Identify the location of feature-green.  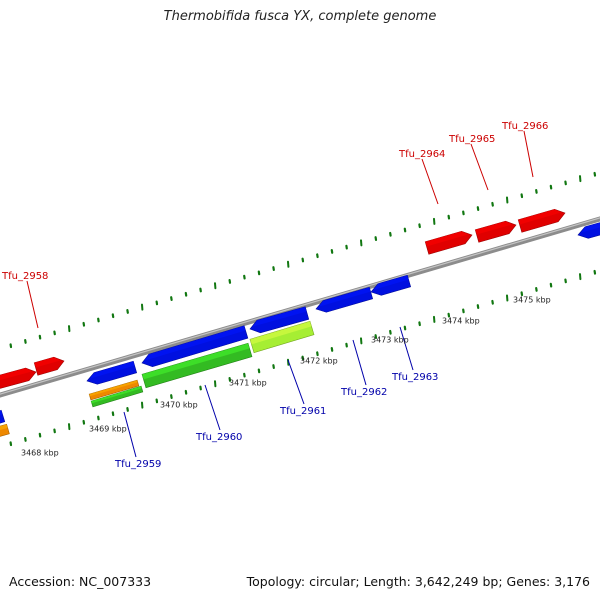
(197, 365).